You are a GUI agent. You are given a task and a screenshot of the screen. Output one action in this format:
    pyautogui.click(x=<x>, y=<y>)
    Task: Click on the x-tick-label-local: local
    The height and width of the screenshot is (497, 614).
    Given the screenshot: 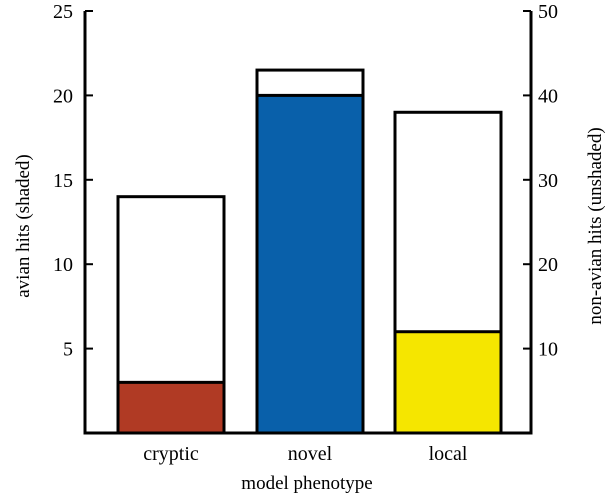 What is the action you would take?
    pyautogui.click(x=448, y=454)
    